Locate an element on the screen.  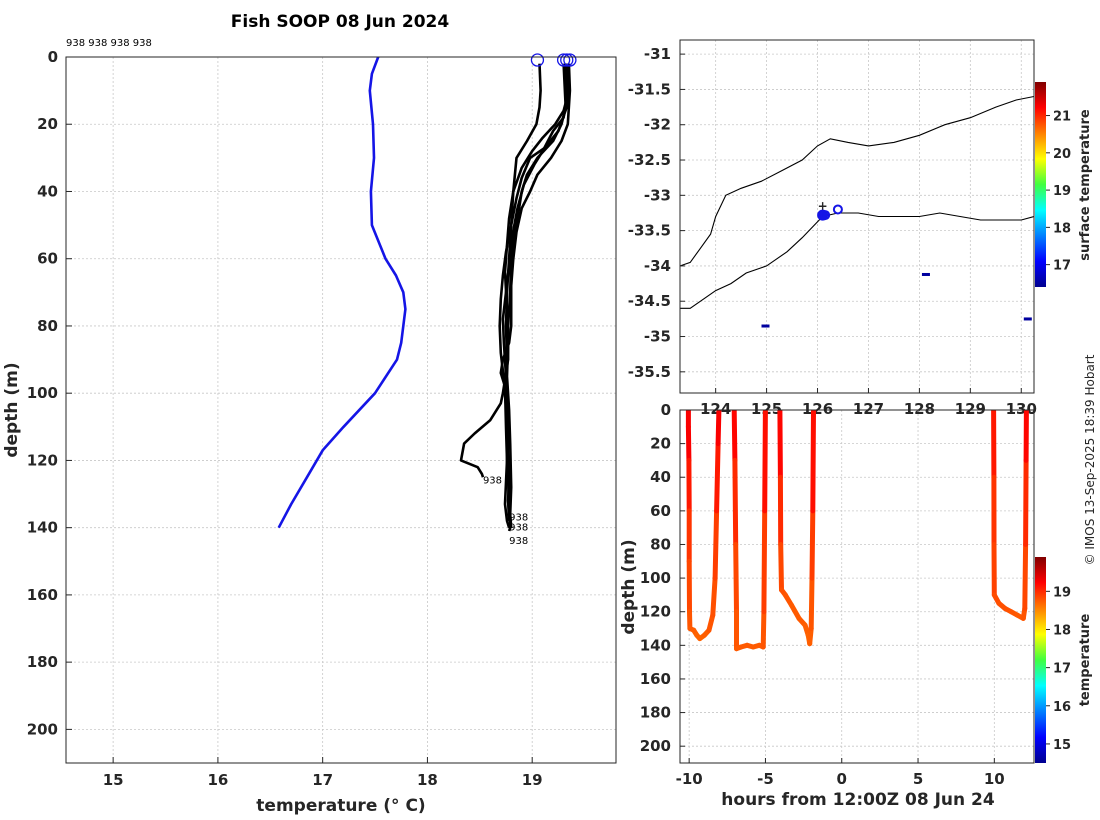
time-depth-y-tick-label: 80 is located at coordinates (660, 544).